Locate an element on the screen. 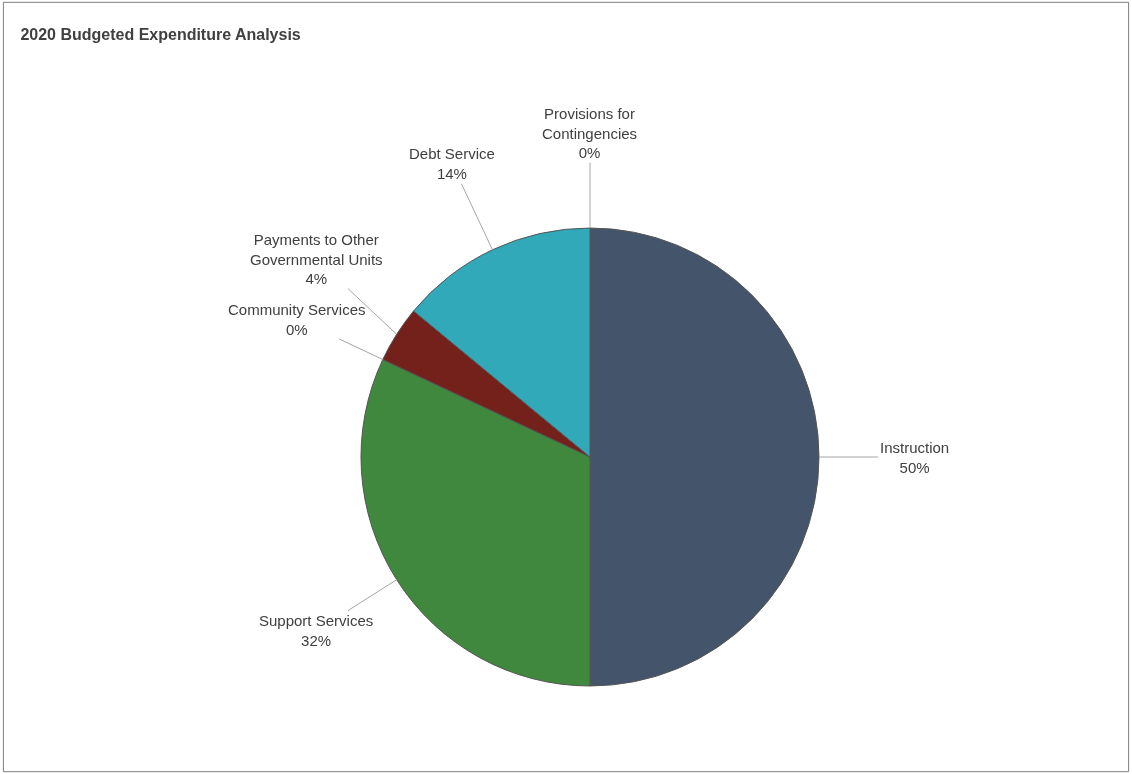  category-label: Provisions for Contingencies is located at coordinates (590, 123).